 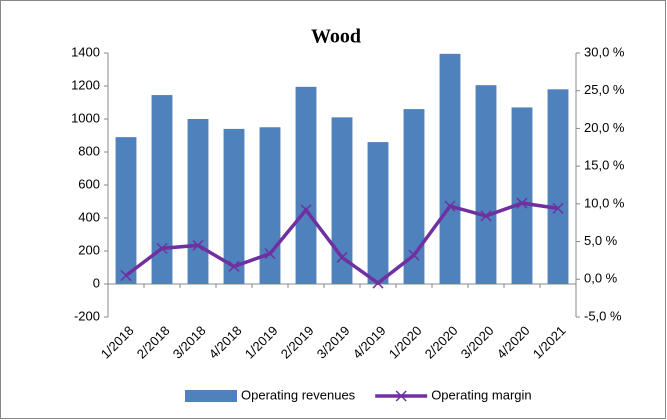 What do you see at coordinates (603, 315) in the screenshot?
I see `y2-tick-label: -5,0 %` at bounding box center [603, 315].